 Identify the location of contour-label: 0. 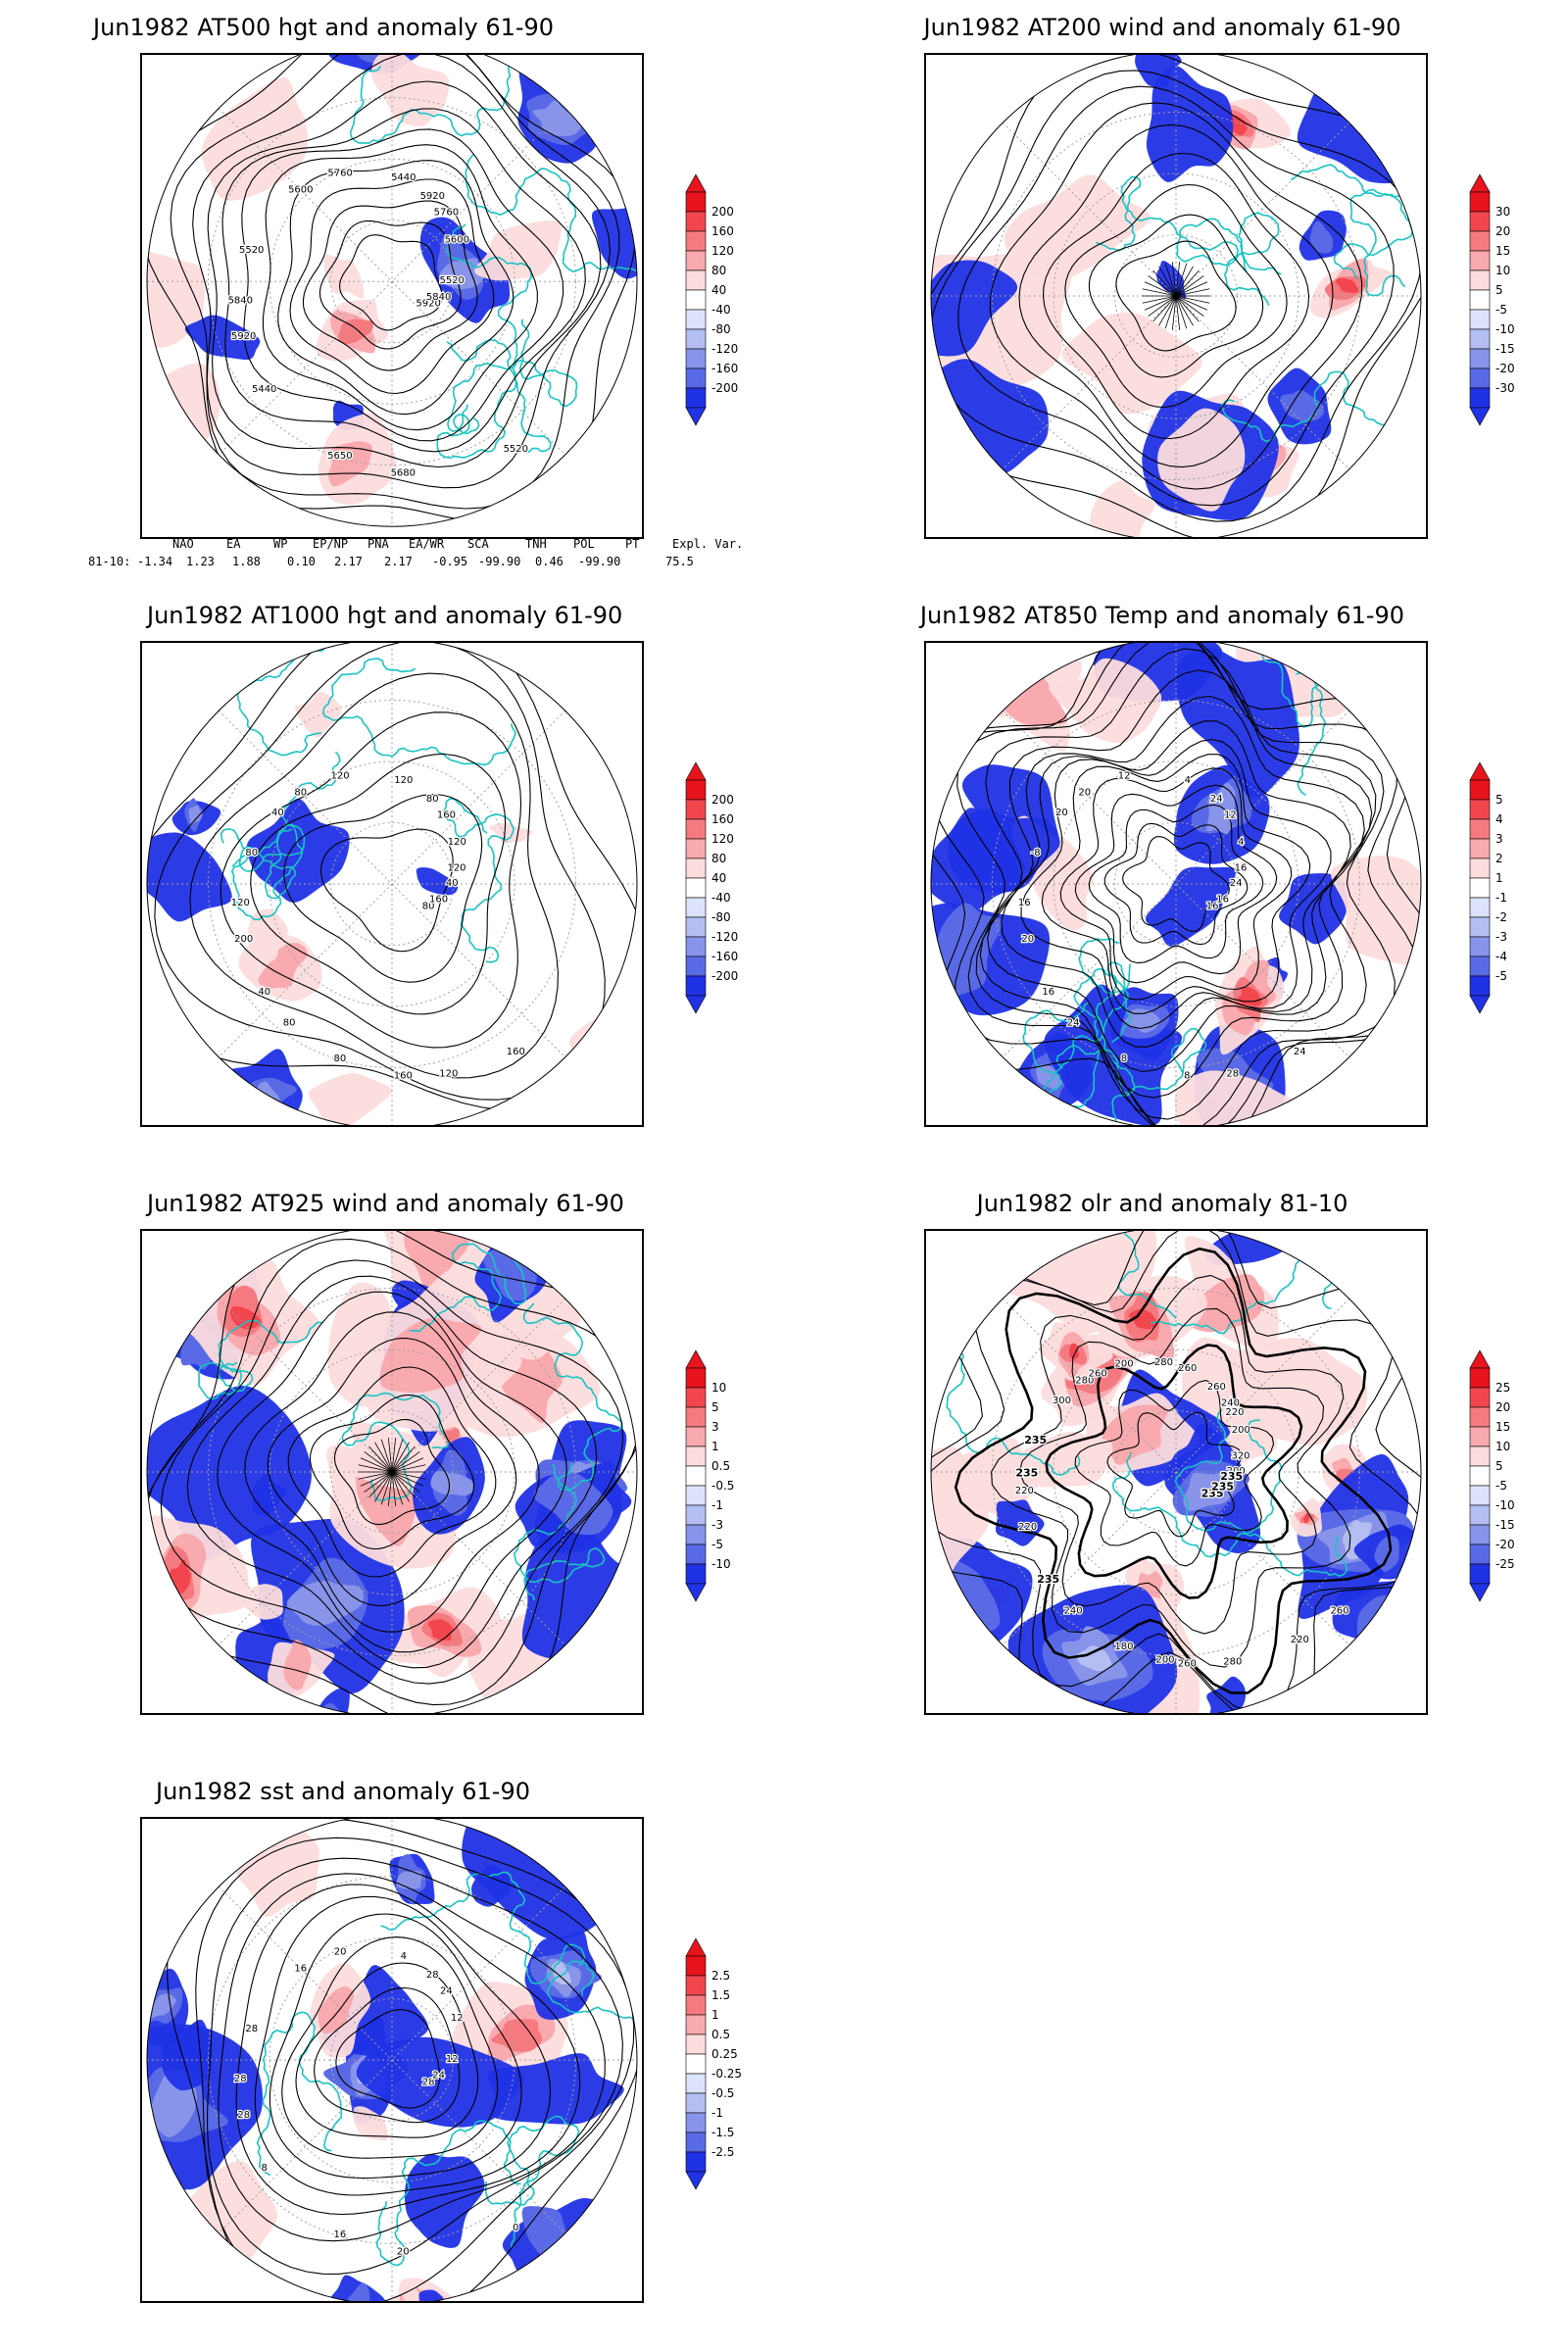
(515, 2228).